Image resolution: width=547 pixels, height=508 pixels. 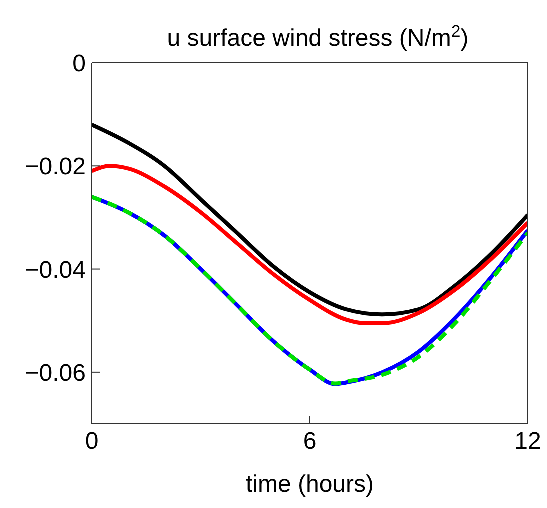 I want to click on x-axis-title: time (hours), so click(x=310, y=484).